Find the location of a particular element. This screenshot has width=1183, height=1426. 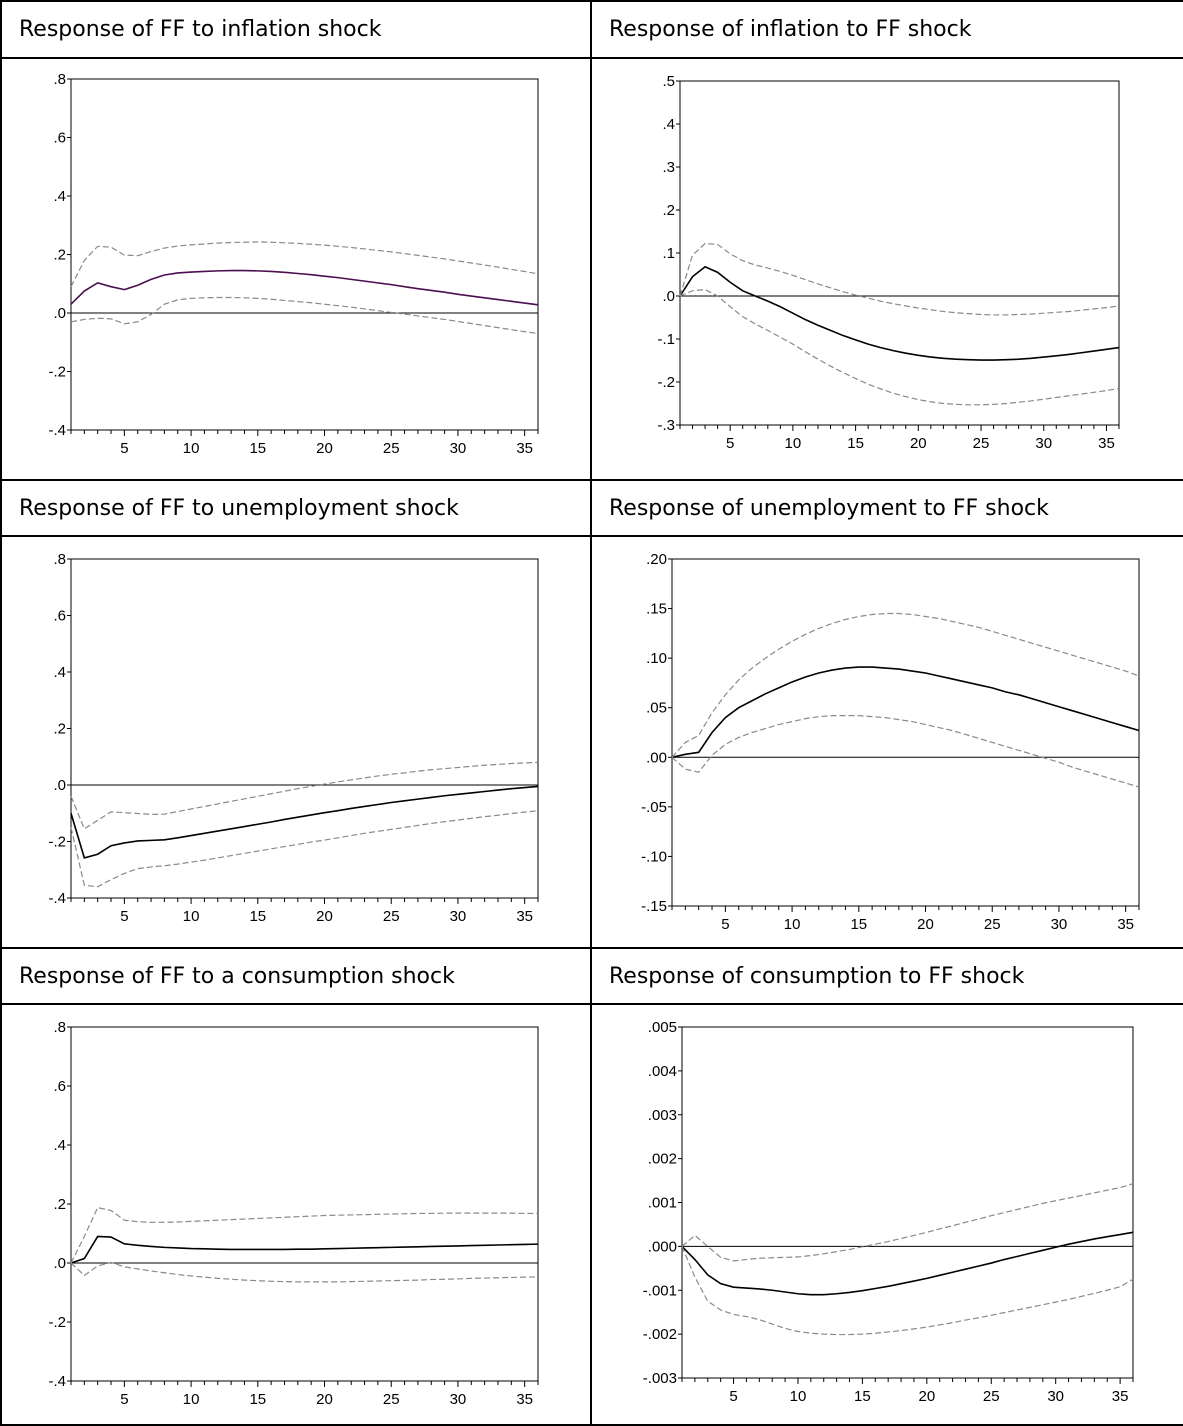

y-tick-label: -.05 is located at coordinates (654, 807).